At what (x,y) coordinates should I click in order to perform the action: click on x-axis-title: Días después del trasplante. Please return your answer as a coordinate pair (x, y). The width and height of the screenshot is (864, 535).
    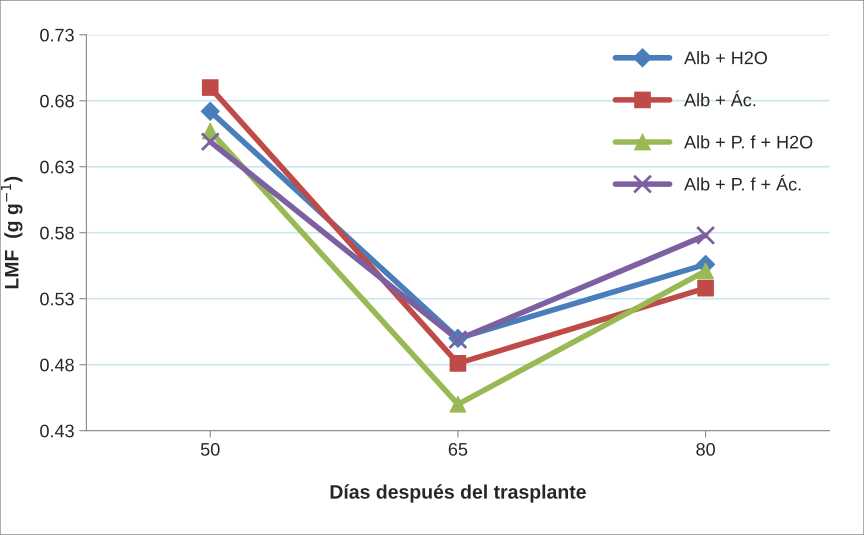
    Looking at the image, I should click on (458, 493).